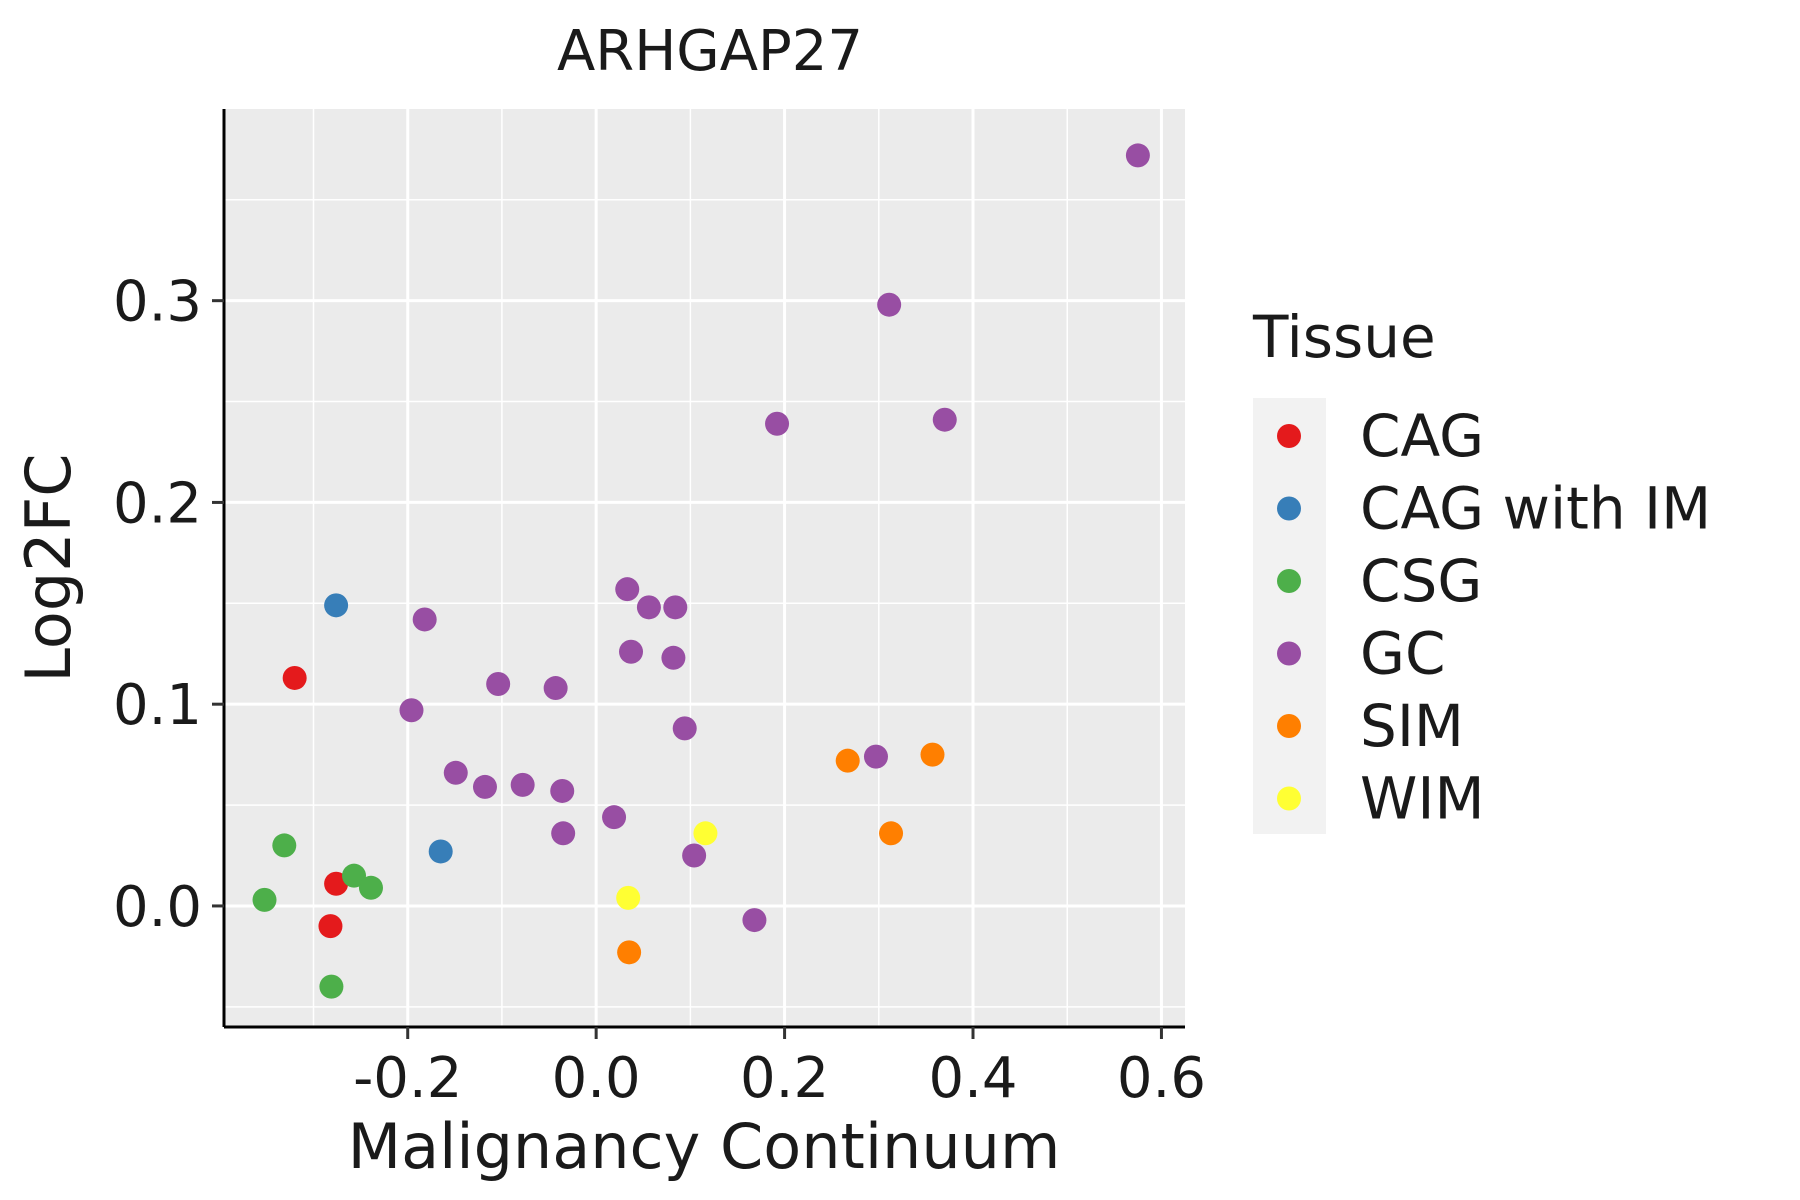  What do you see at coordinates (1535, 509) in the screenshot?
I see `legend-label-cag-with-im: CAG with IM` at bounding box center [1535, 509].